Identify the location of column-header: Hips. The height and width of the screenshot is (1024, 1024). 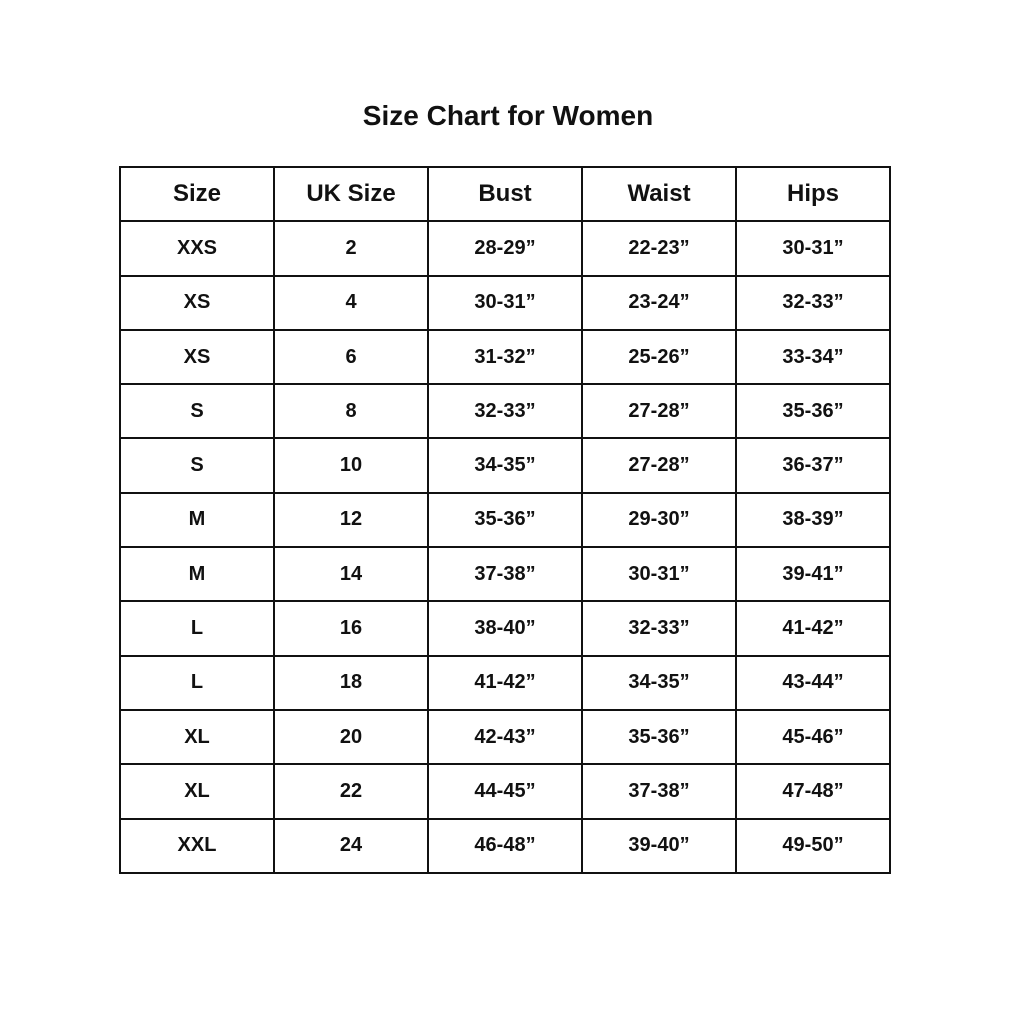
(813, 194).